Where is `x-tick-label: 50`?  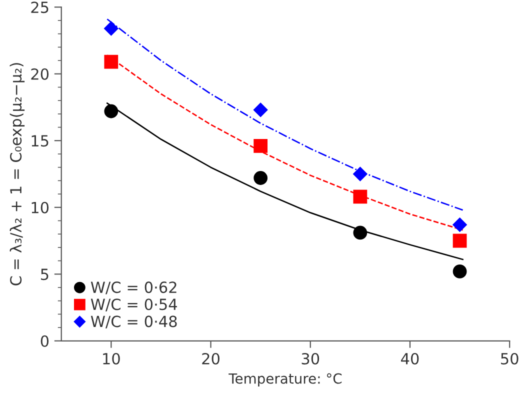 x-tick-label: 50 is located at coordinates (509, 358).